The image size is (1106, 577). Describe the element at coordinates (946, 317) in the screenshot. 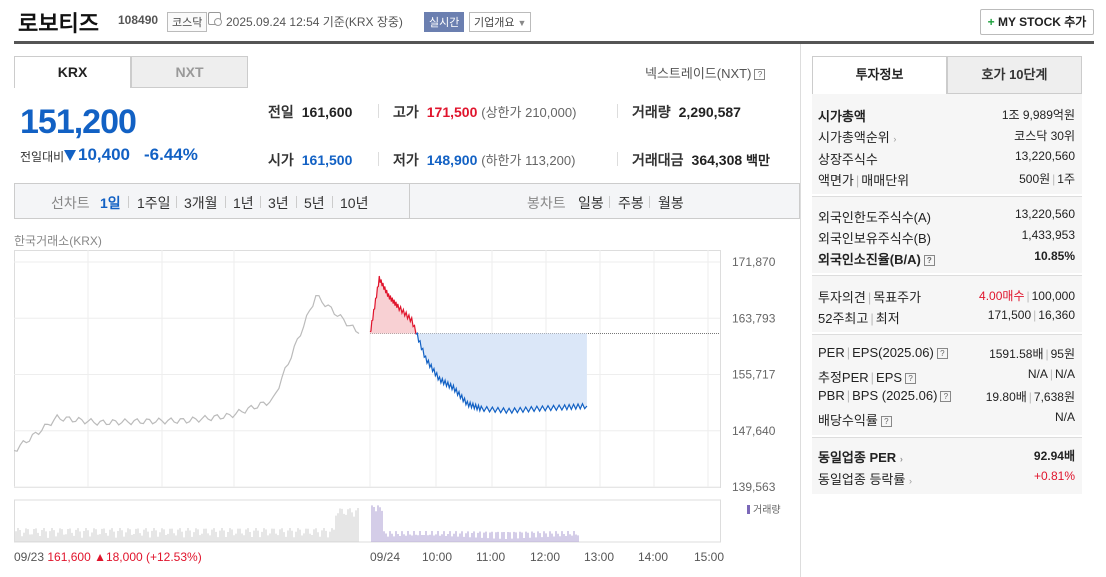

I see `row-52week: 52주최고 | 최저 171,500 | 16,360` at that location.